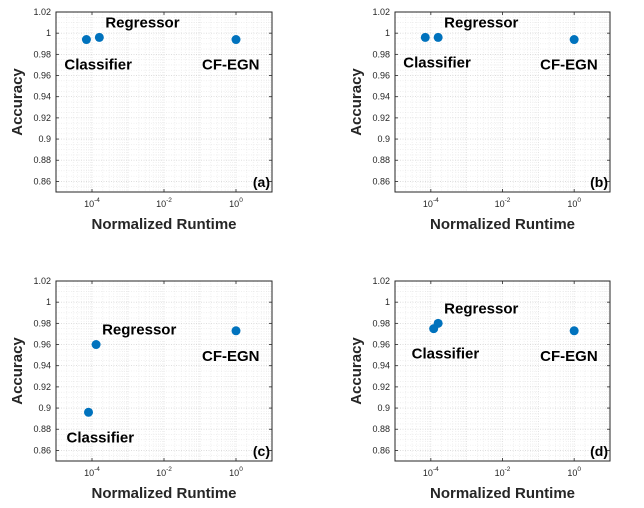  Describe the element at coordinates (261, 182) in the screenshot. I see `panel-label: (a)` at that location.